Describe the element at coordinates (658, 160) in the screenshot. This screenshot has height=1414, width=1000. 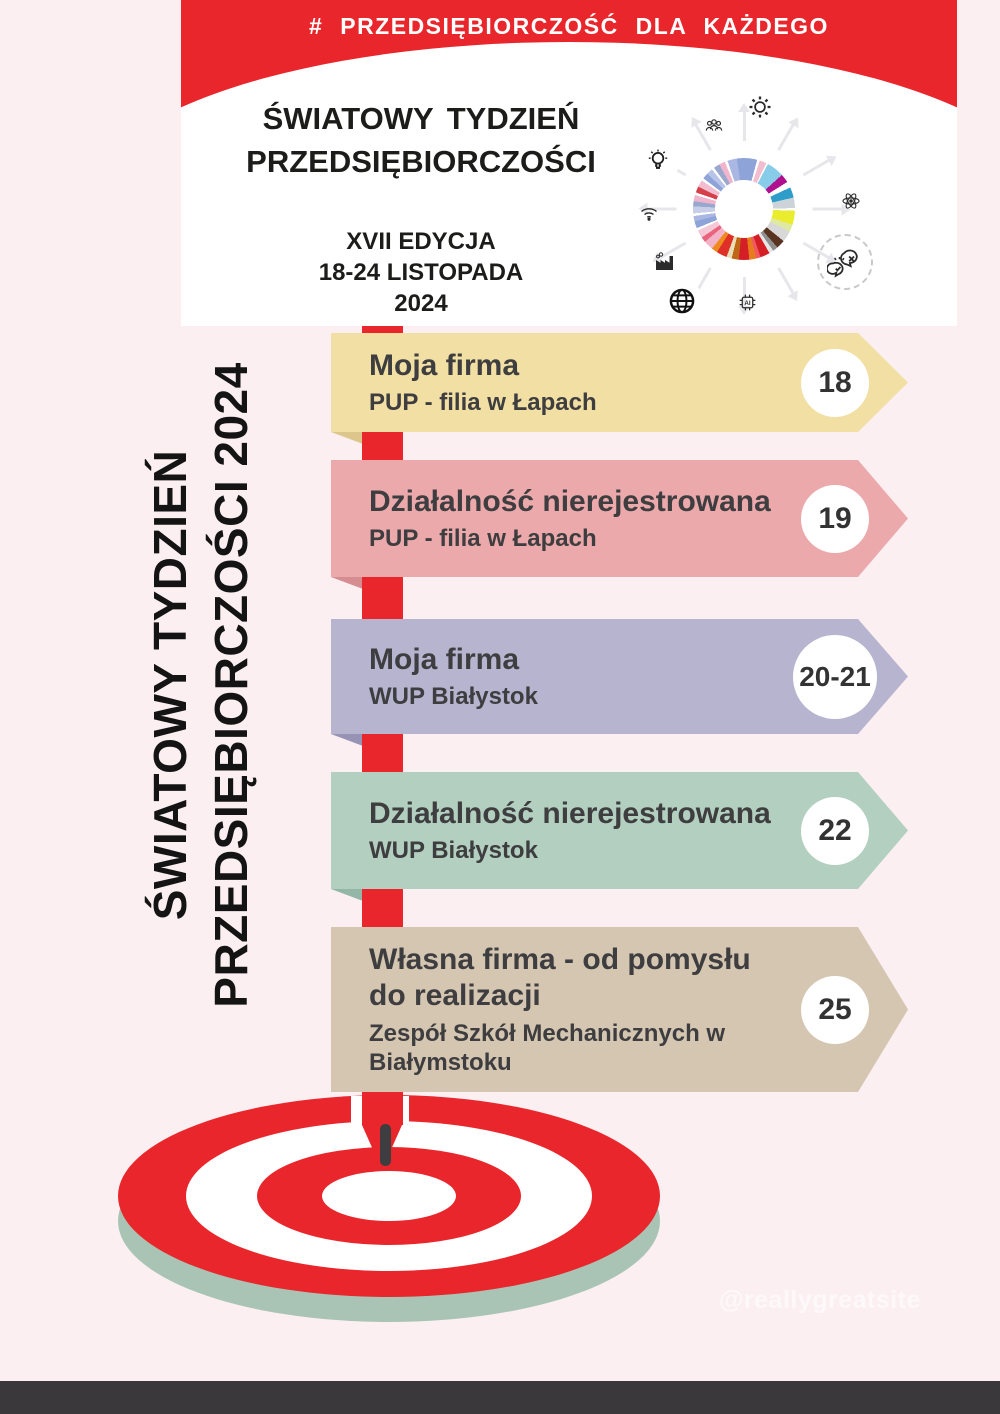
I see `lightbulb-icon` at that location.